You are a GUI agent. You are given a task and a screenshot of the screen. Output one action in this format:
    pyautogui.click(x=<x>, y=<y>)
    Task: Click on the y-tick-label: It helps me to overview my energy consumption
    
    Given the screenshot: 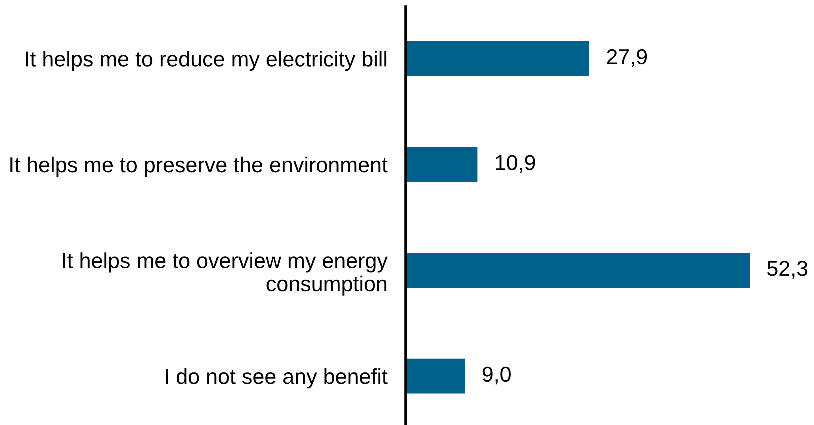 What is the action you would take?
    pyautogui.click(x=225, y=274)
    